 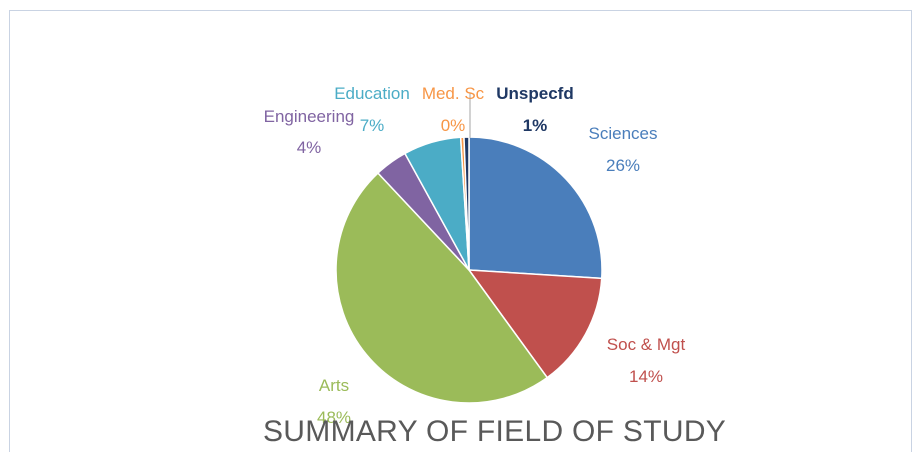 I want to click on slice-label-education: Education, so click(x=372, y=93).